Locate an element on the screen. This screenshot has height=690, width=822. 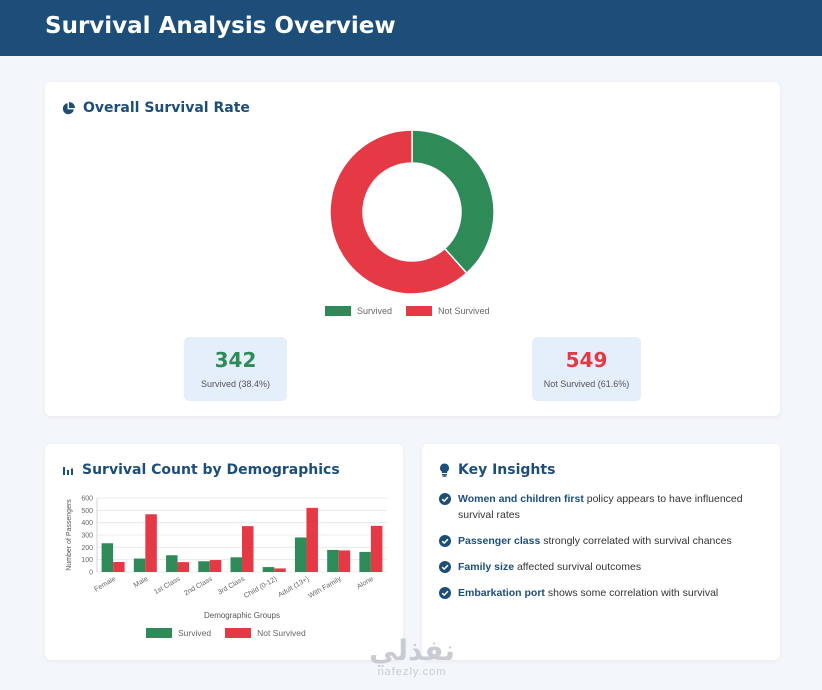
not-survived-stat-box: 549 Not Survived (61.6%) is located at coordinates (586, 369).